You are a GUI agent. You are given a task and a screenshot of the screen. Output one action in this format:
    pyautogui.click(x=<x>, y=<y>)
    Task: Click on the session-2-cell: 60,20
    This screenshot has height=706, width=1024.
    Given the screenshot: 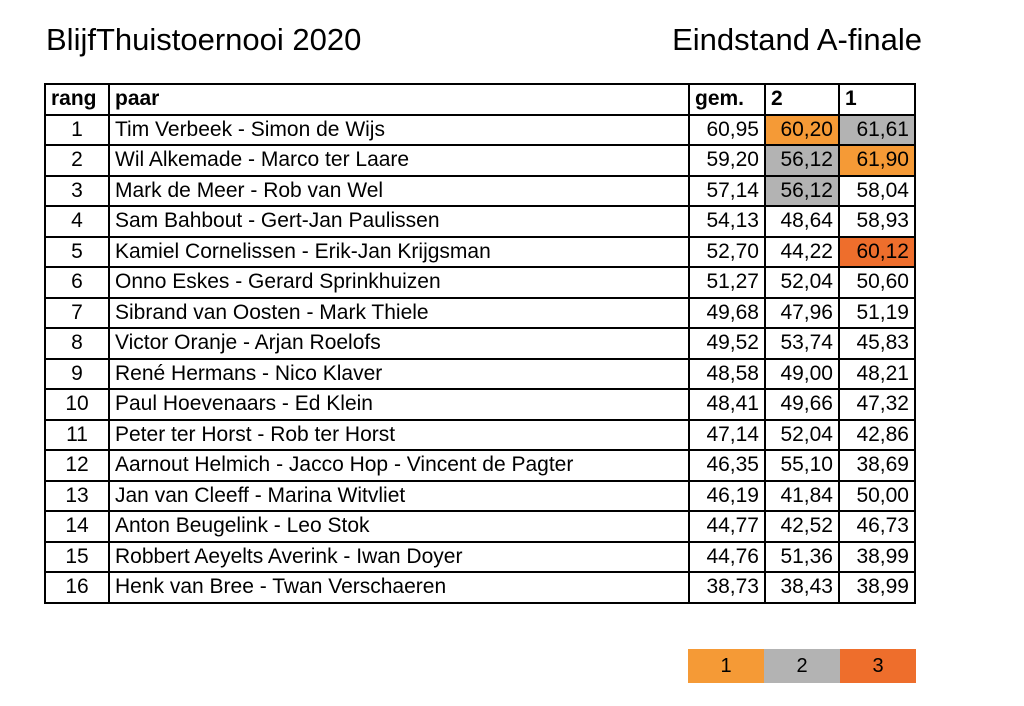 What is the action you would take?
    pyautogui.click(x=802, y=129)
    